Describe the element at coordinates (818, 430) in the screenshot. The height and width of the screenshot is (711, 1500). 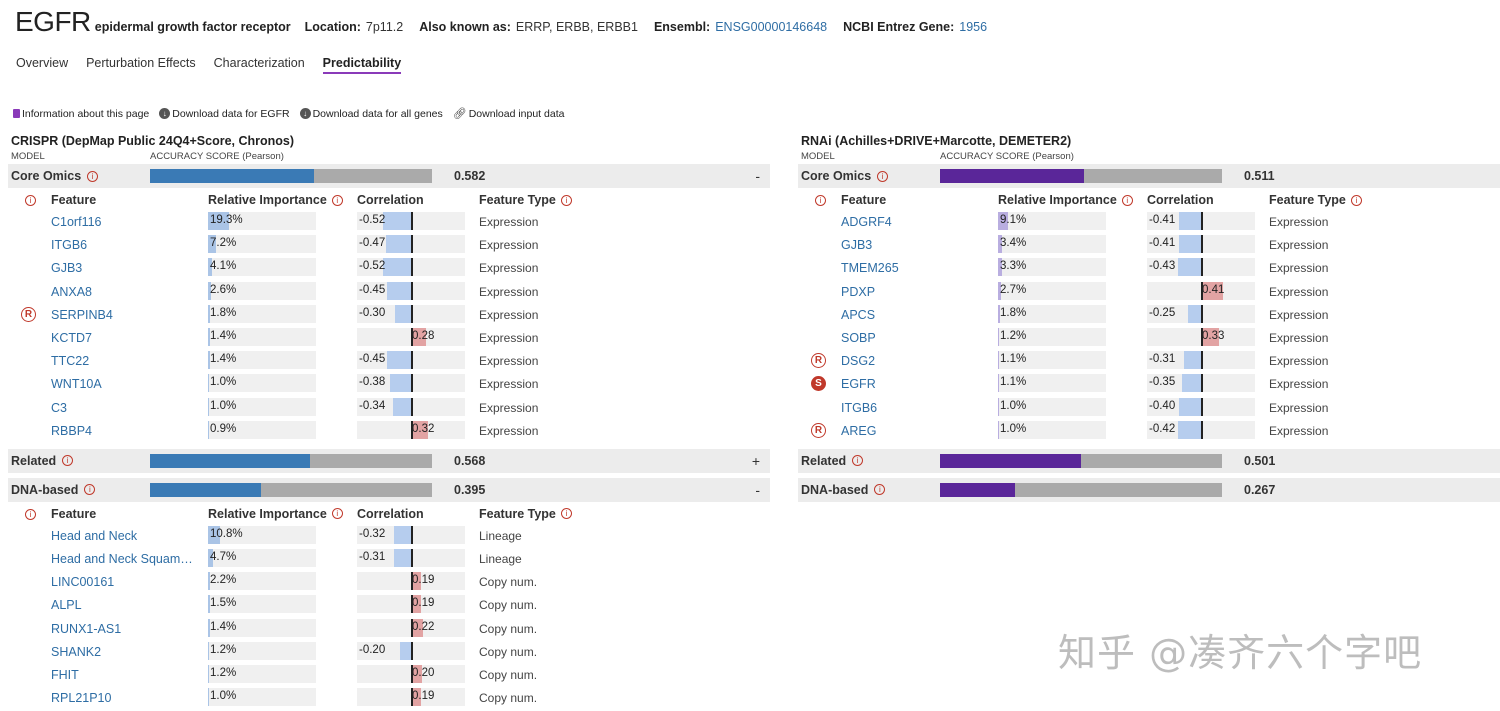
I see `related-badge-icon: R` at that location.